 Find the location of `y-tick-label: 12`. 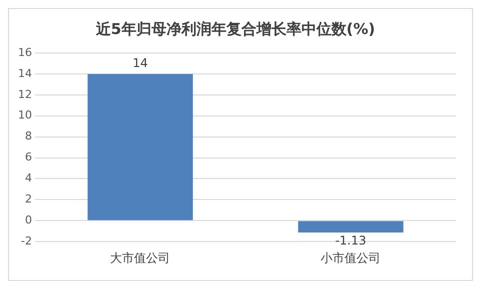

y-tick-label: 12 is located at coordinates (25, 94).